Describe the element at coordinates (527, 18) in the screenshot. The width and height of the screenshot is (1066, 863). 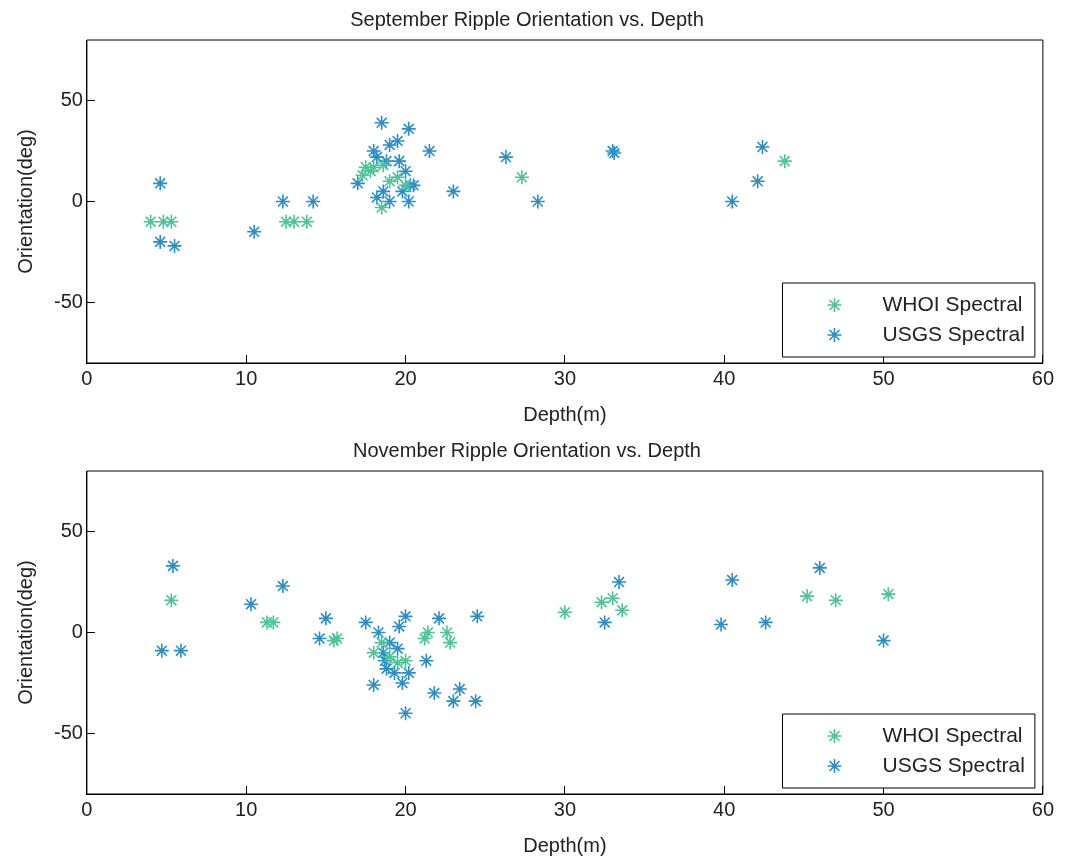
I see `chart-title: September Ripple Orientation vs. Depth` at that location.